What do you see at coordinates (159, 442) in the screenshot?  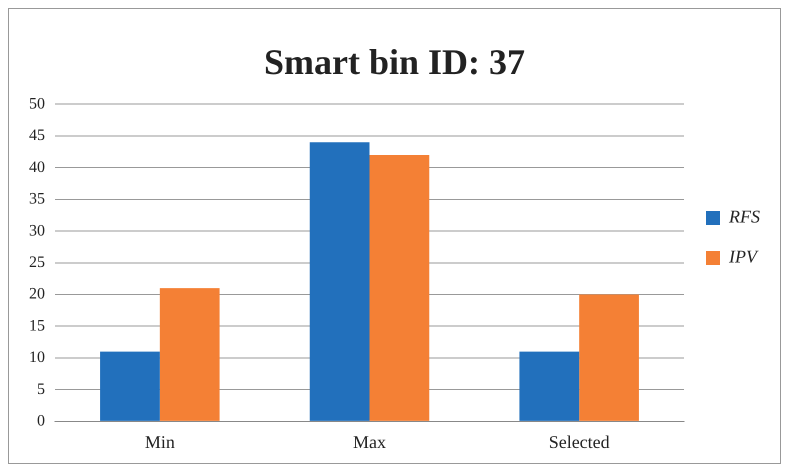 I see `x-tick-label: Min` at bounding box center [159, 442].